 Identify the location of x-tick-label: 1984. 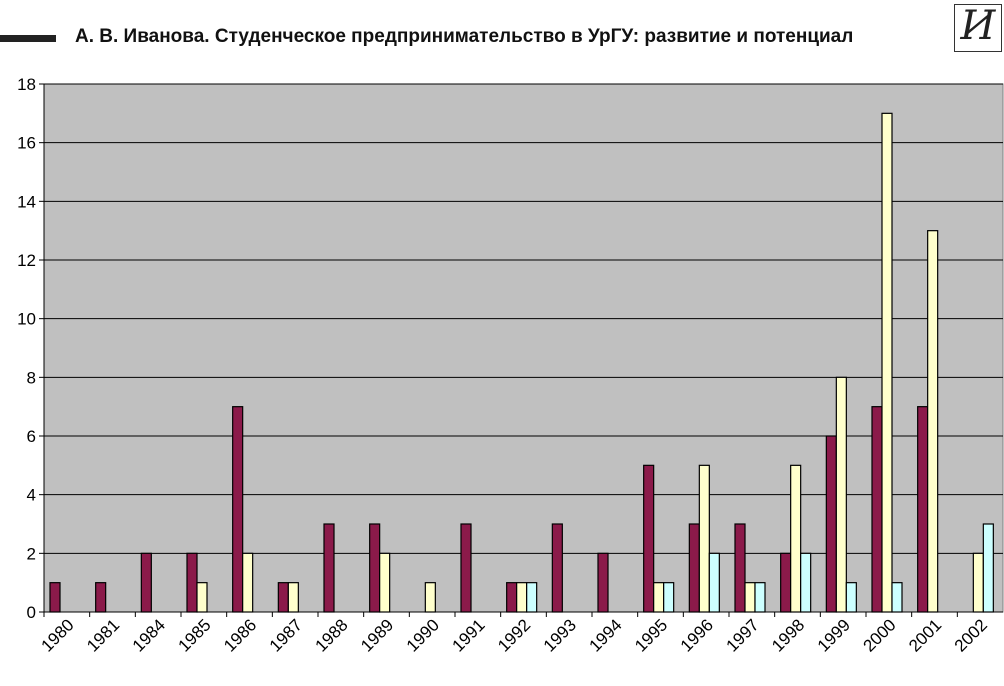
(149, 635).